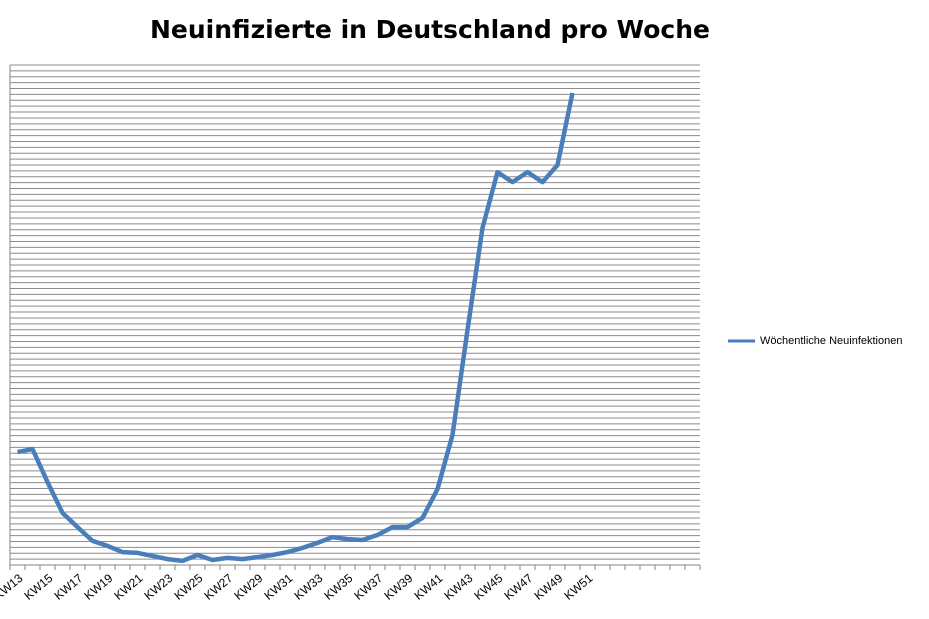  I want to click on legend-label: Wöchentliche Neuinfektionen, so click(831, 341).